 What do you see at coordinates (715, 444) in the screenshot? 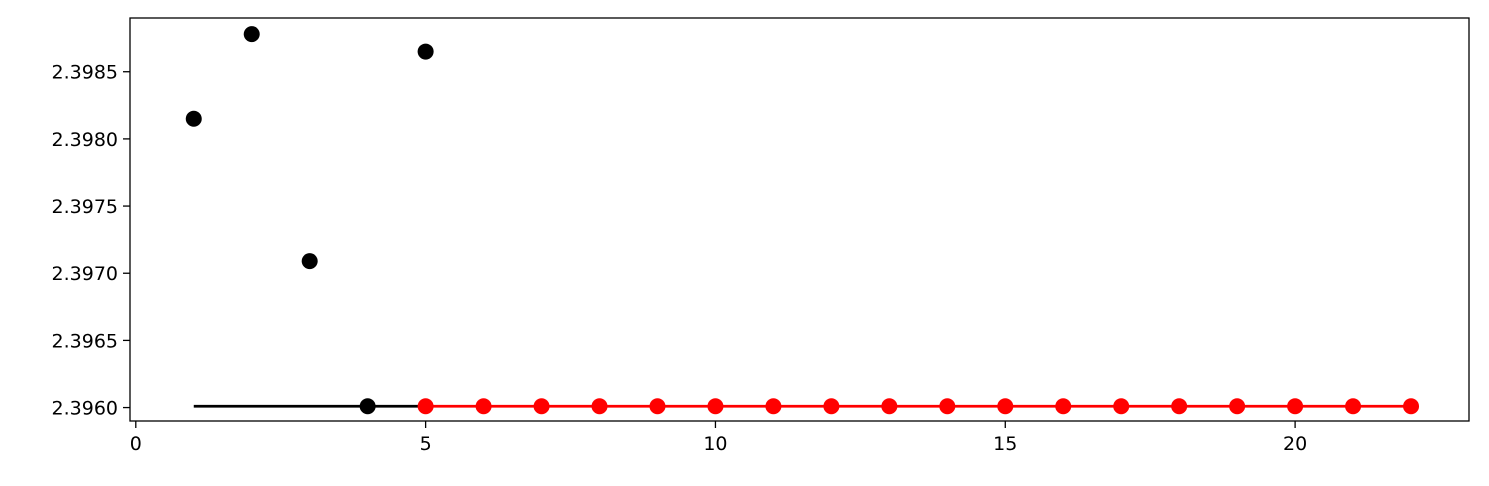
I see `x-tick-label: 10` at bounding box center [715, 444].